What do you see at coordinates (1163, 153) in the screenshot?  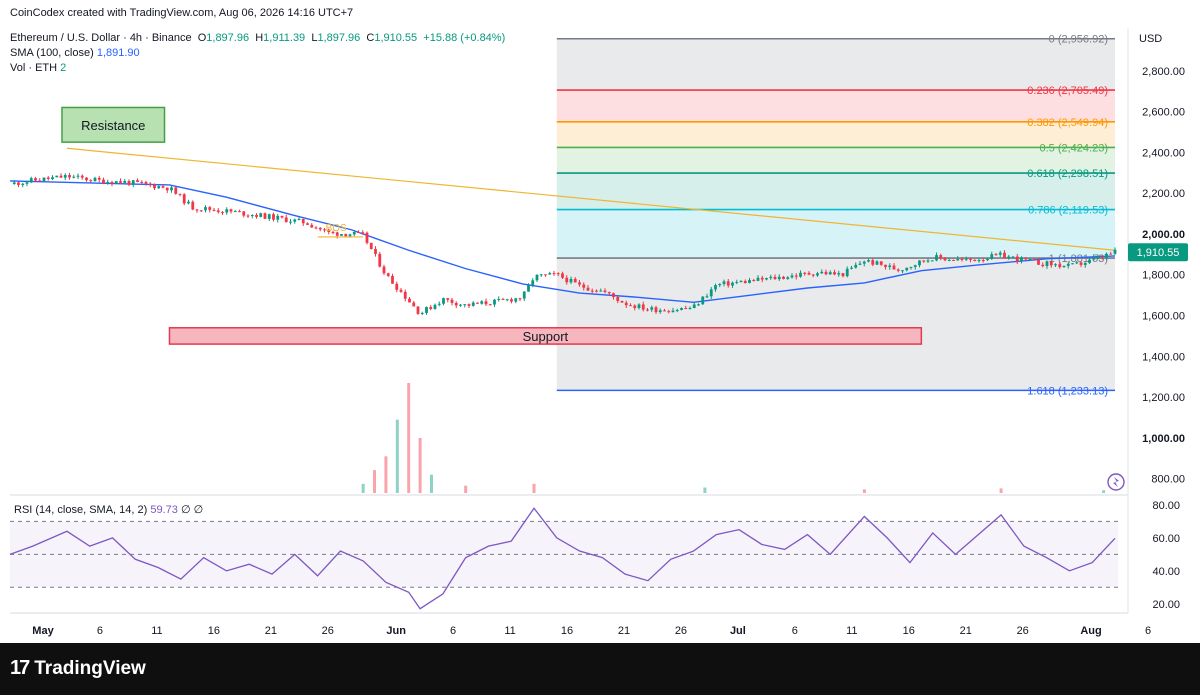 I see `price-tick-label: 2,400.00` at bounding box center [1163, 153].